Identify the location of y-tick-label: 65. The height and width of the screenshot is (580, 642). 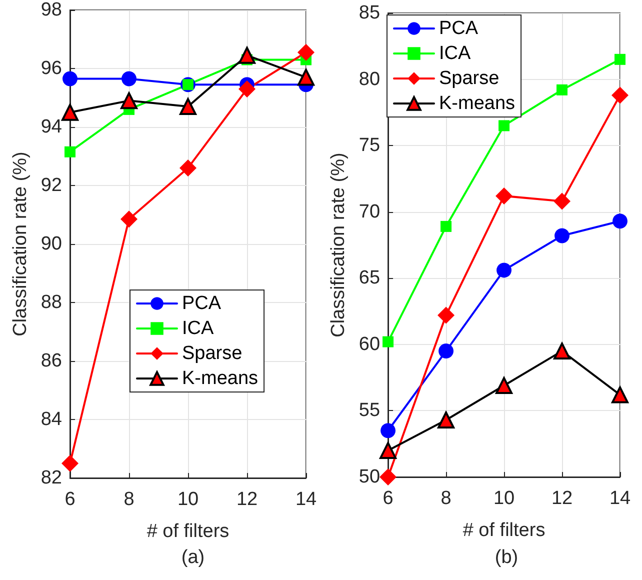
(369, 278).